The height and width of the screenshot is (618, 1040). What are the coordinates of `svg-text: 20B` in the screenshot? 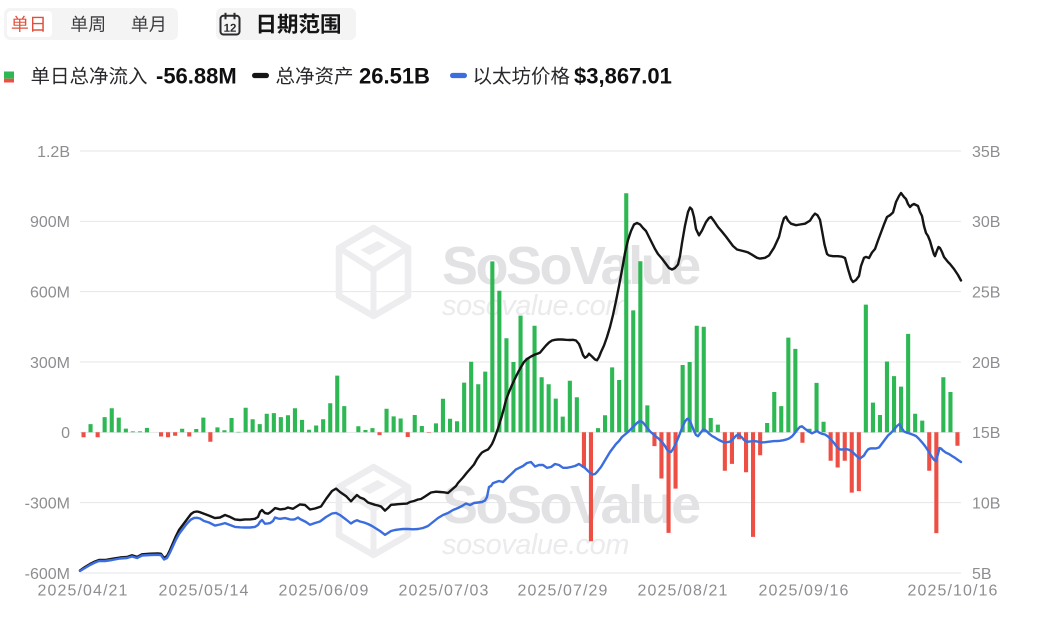 It's located at (986, 363).